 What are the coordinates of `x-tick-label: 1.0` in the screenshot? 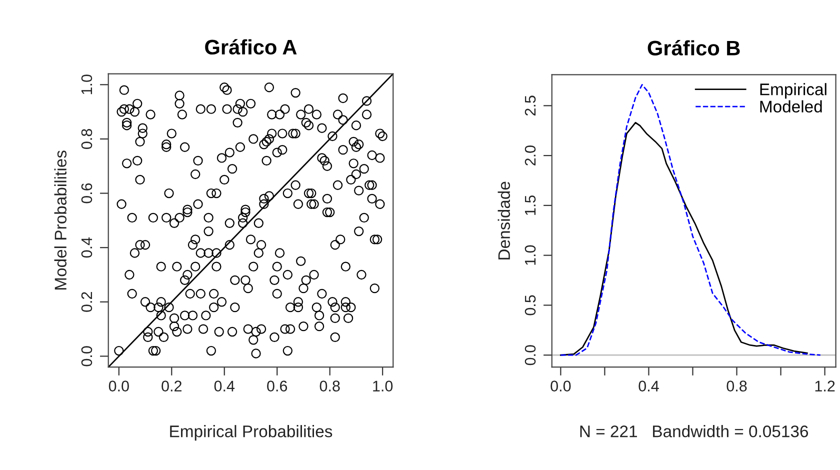 It's located at (383, 386).